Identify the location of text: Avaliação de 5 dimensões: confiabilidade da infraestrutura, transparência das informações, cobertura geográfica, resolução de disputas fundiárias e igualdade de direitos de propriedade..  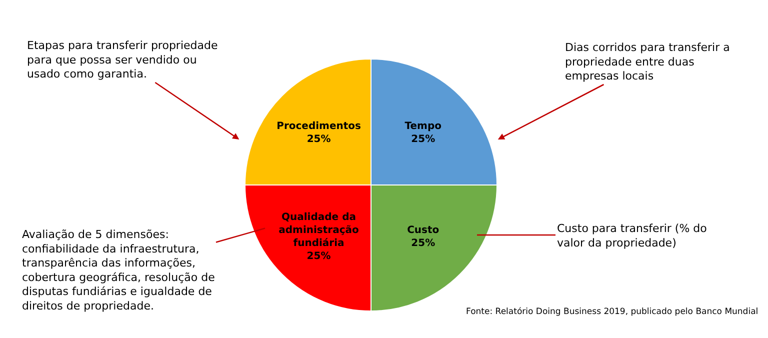
(119, 270).